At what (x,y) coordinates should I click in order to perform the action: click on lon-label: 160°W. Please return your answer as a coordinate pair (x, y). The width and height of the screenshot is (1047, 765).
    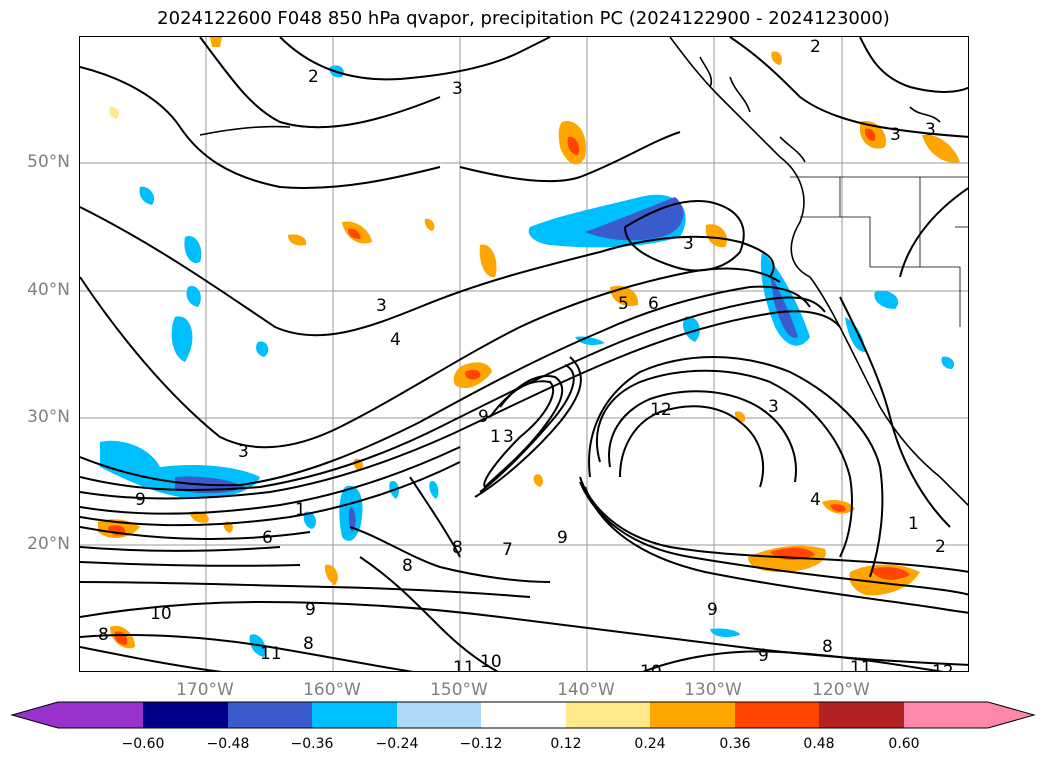
    Looking at the image, I should click on (332, 690).